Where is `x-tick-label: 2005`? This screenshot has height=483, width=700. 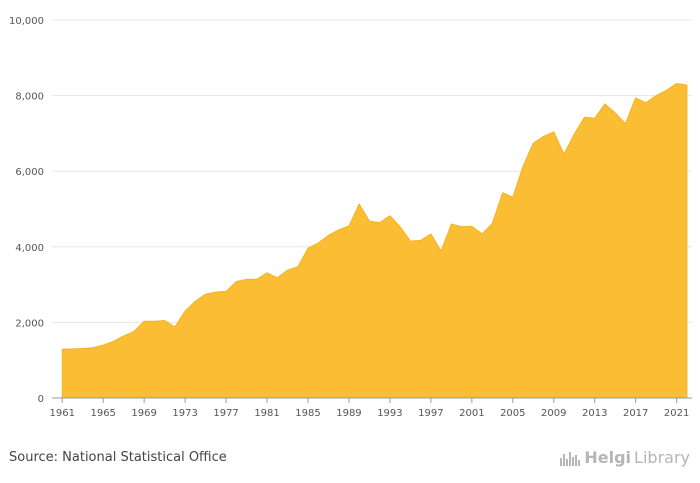 x-tick-label: 2005 is located at coordinates (512, 413).